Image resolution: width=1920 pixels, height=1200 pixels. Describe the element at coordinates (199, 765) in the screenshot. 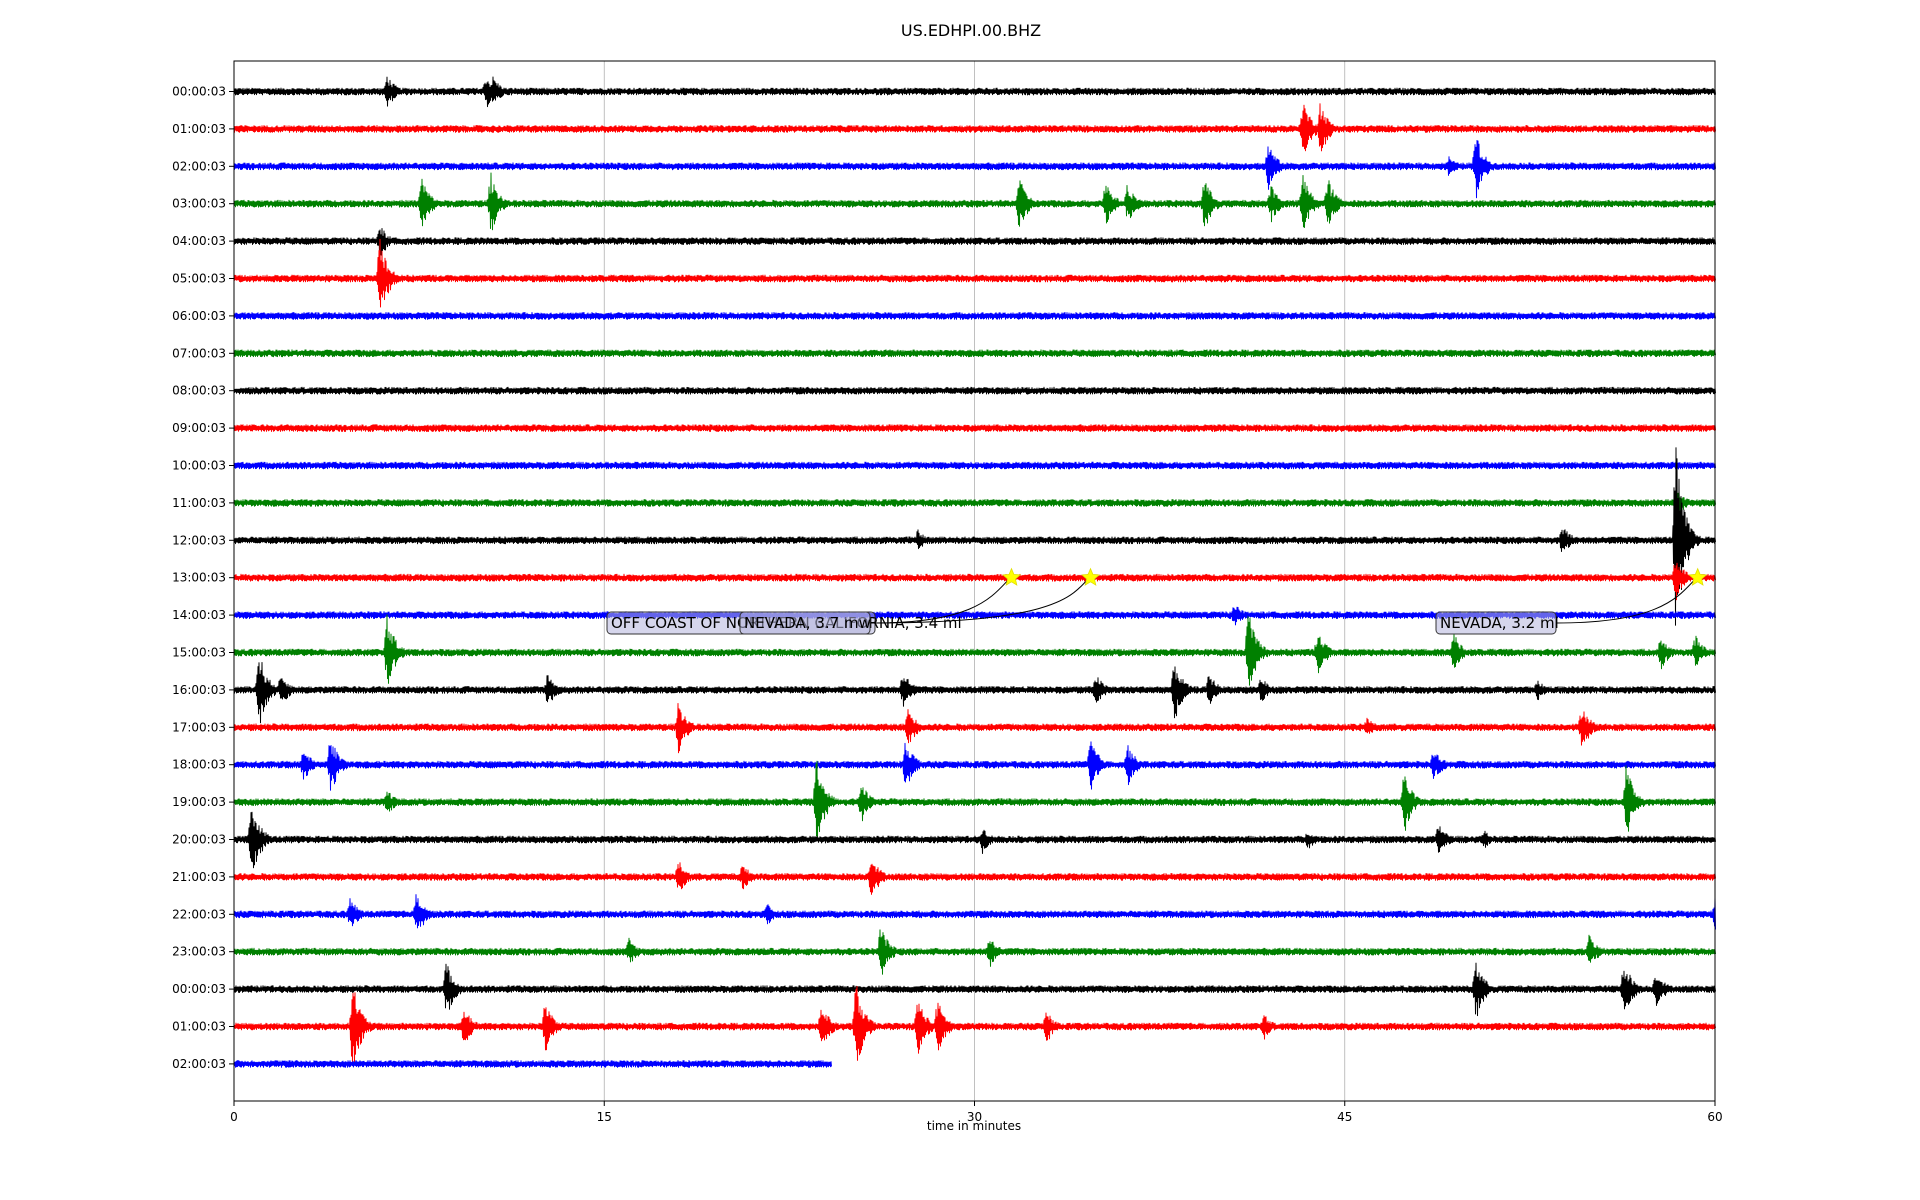

I see `trace-time-label: 18:00:03` at that location.